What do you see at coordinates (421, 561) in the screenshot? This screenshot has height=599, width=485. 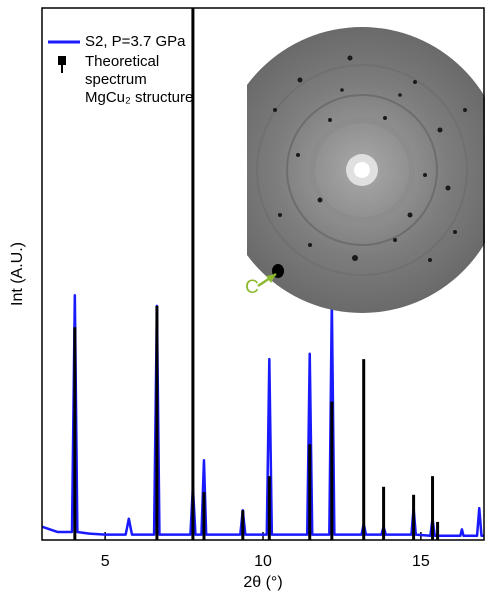 I see `x-tick-label: 15` at bounding box center [421, 561].